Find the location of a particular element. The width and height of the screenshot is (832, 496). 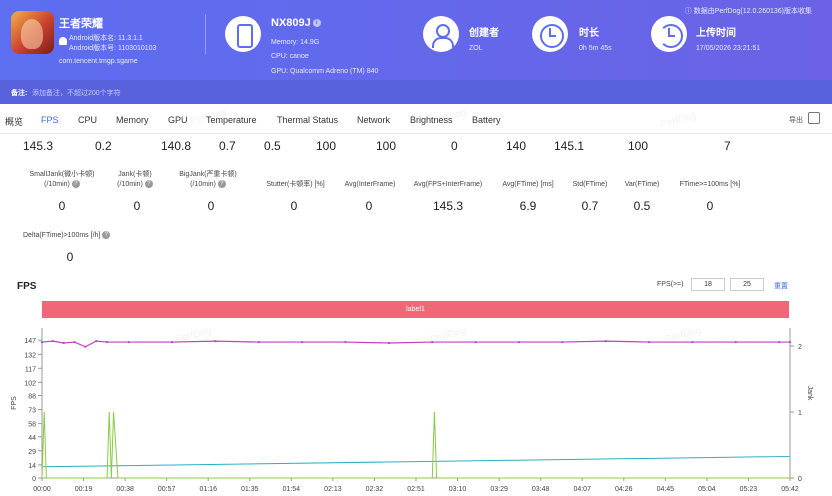

top-value: 0.7 is located at coordinates (227, 146).